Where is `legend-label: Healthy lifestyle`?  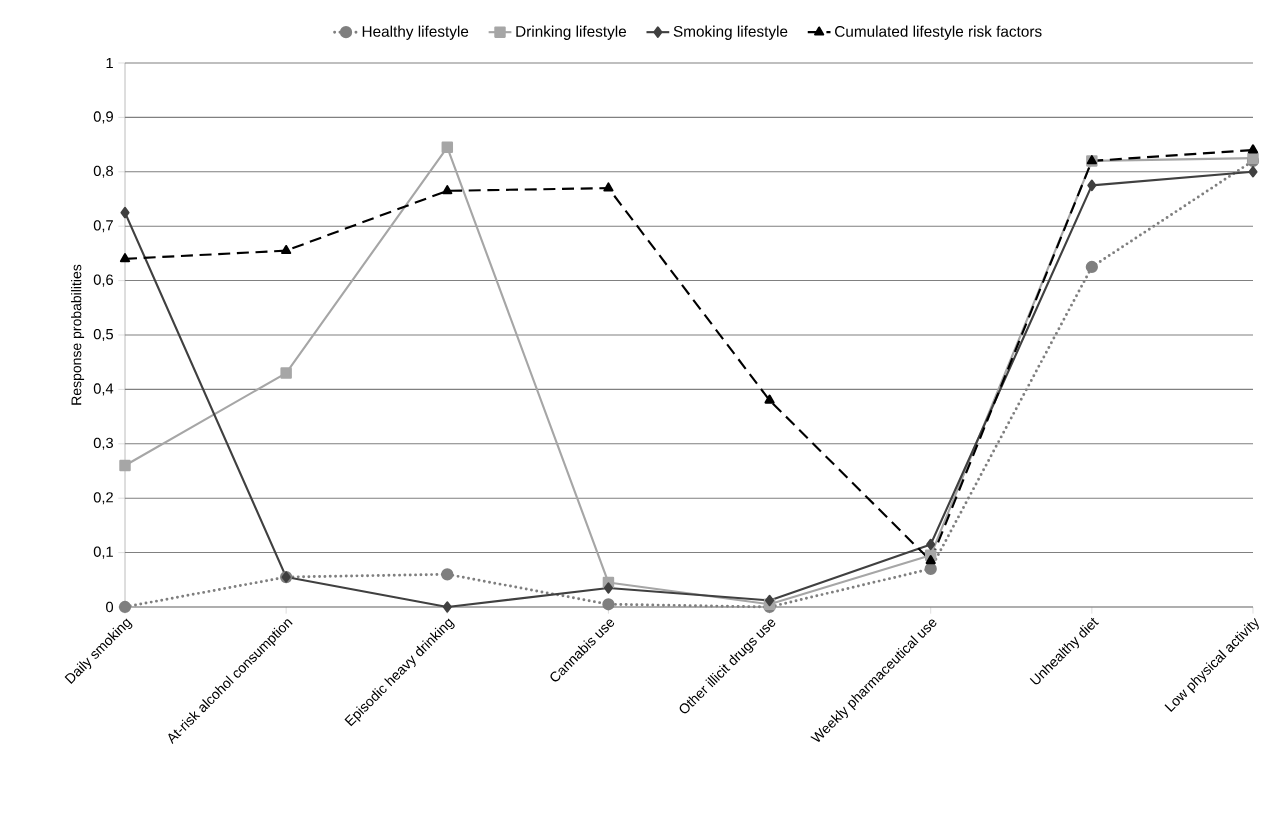 legend-label: Healthy lifestyle is located at coordinates (415, 32).